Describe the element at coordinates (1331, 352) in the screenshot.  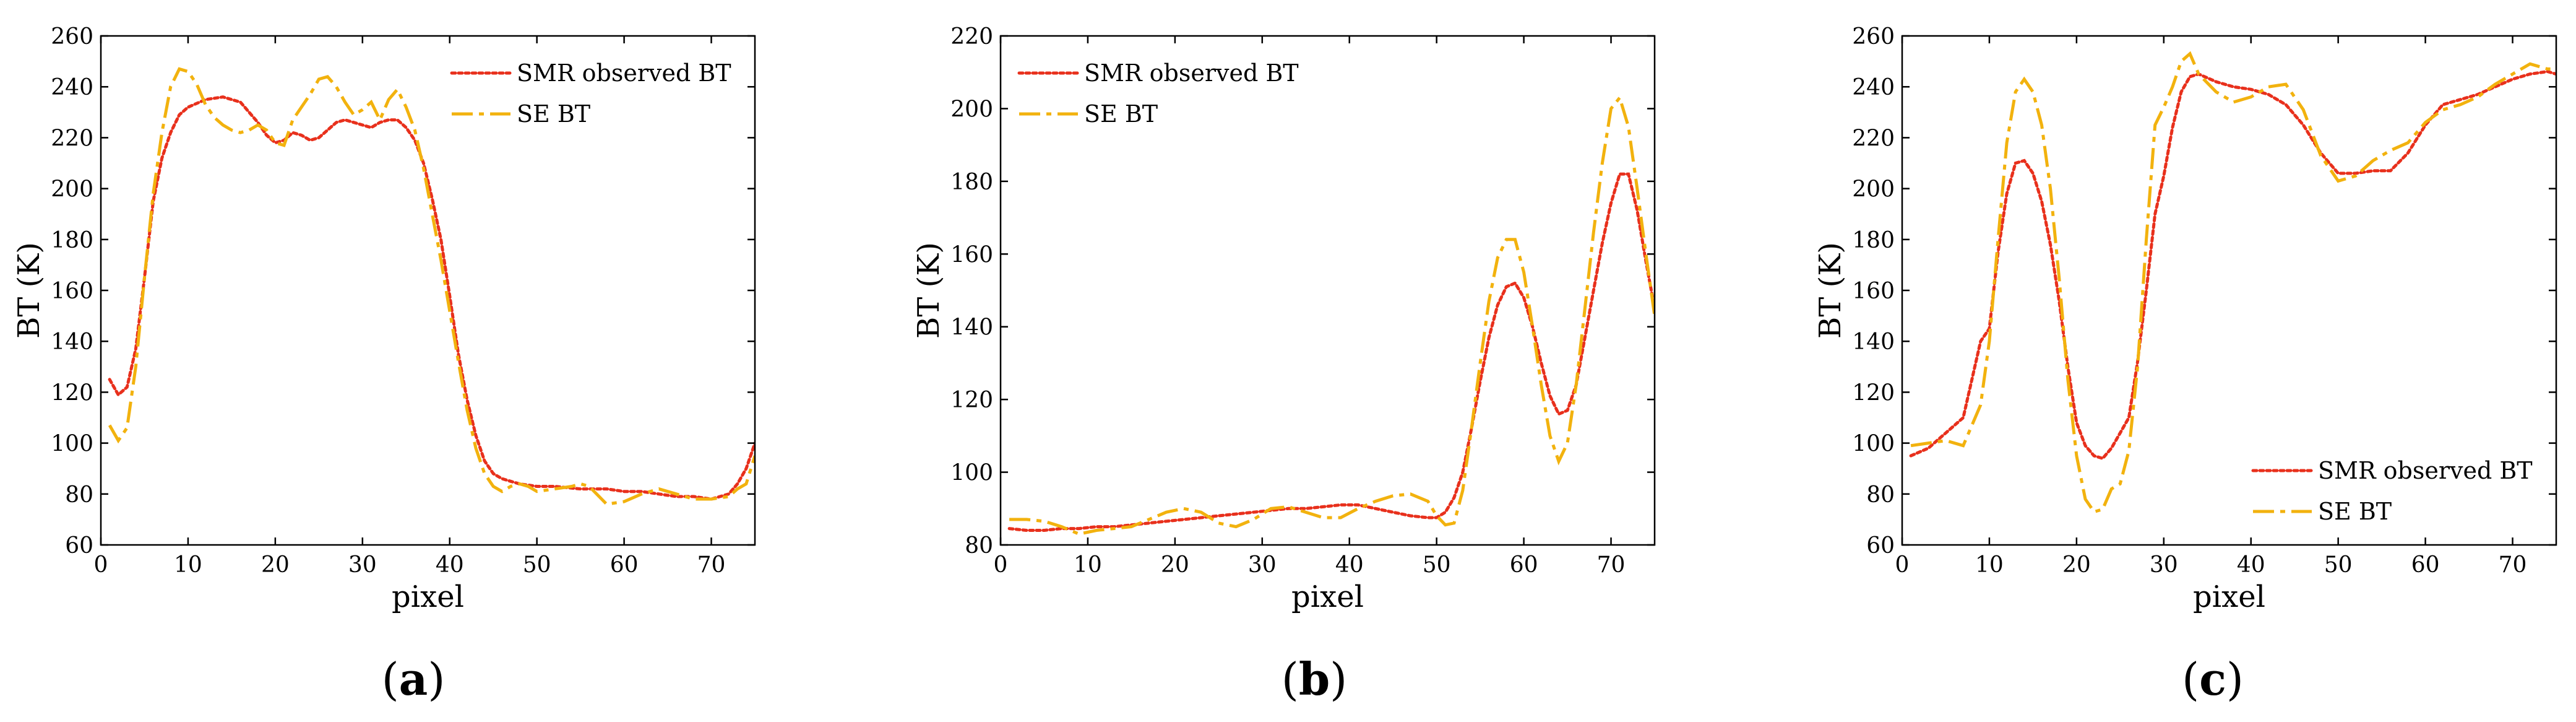
I see `series-line-b-smr-observed-bt` at that location.